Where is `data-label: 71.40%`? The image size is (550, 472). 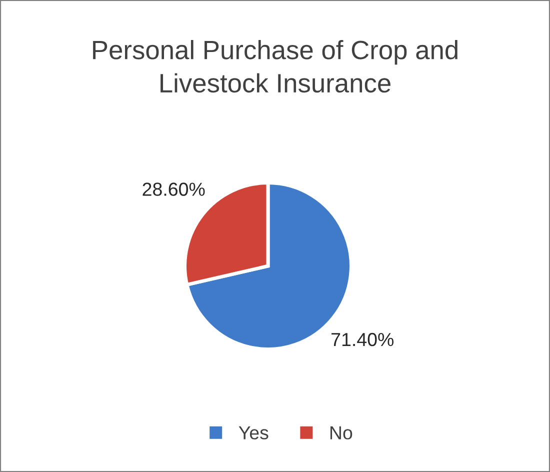
data-label: 71.40% is located at coordinates (363, 339).